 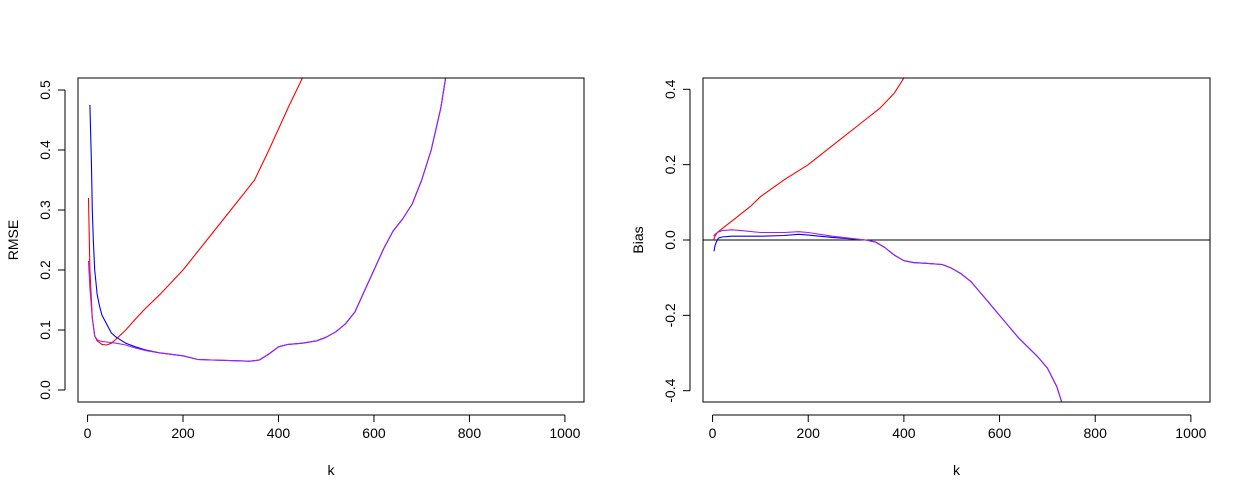 I want to click on y-axis-label: RMSE, so click(x=13, y=240).